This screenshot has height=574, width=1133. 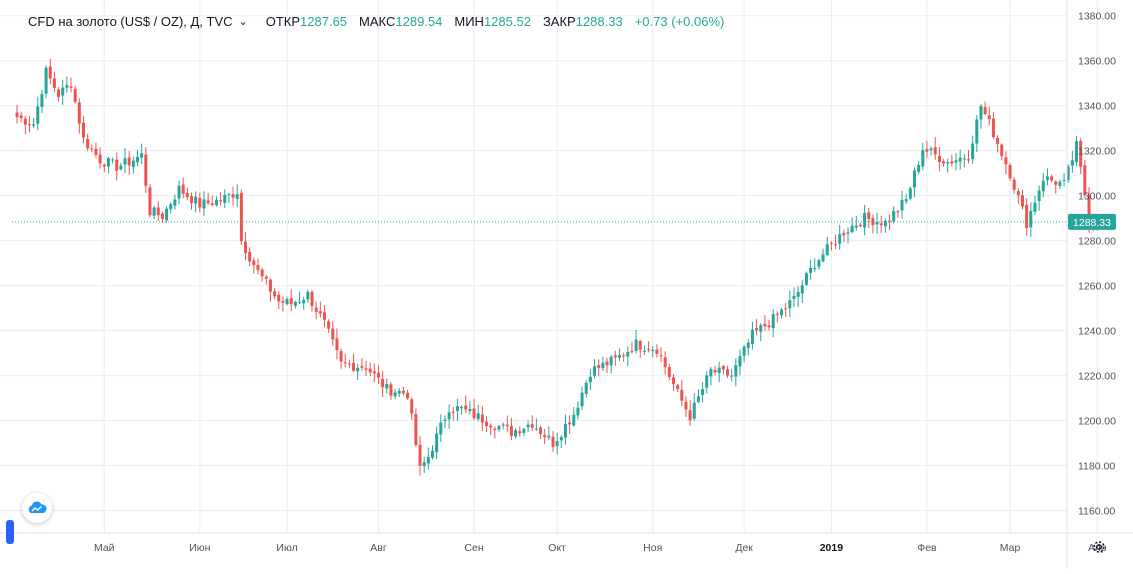 I want to click on time-tick-label: 2019, so click(x=832, y=548).